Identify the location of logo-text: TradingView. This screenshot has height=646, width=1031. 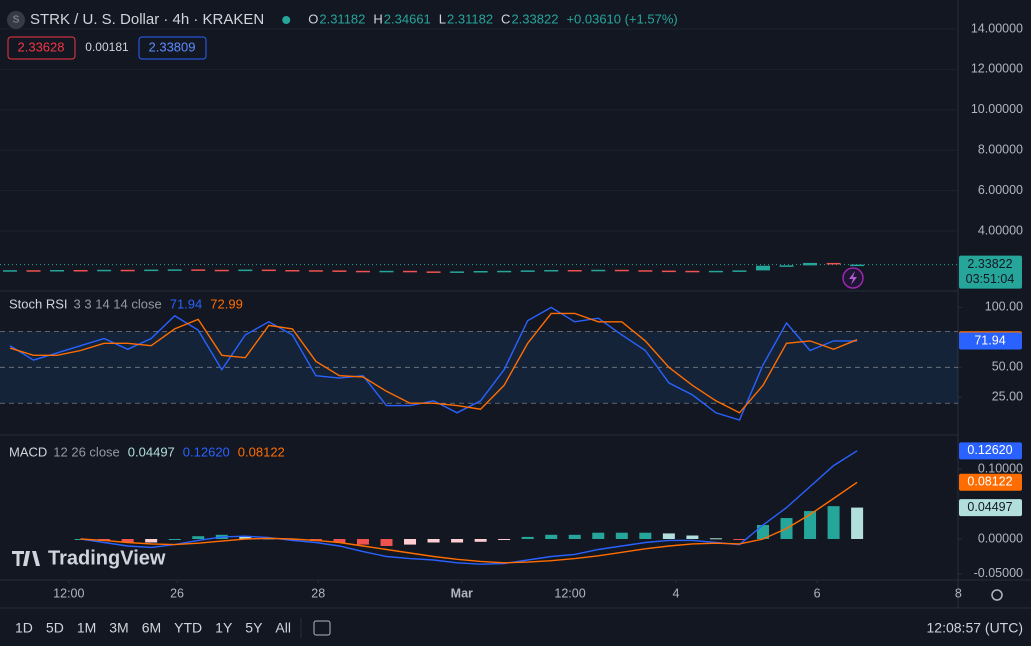
(107, 558).